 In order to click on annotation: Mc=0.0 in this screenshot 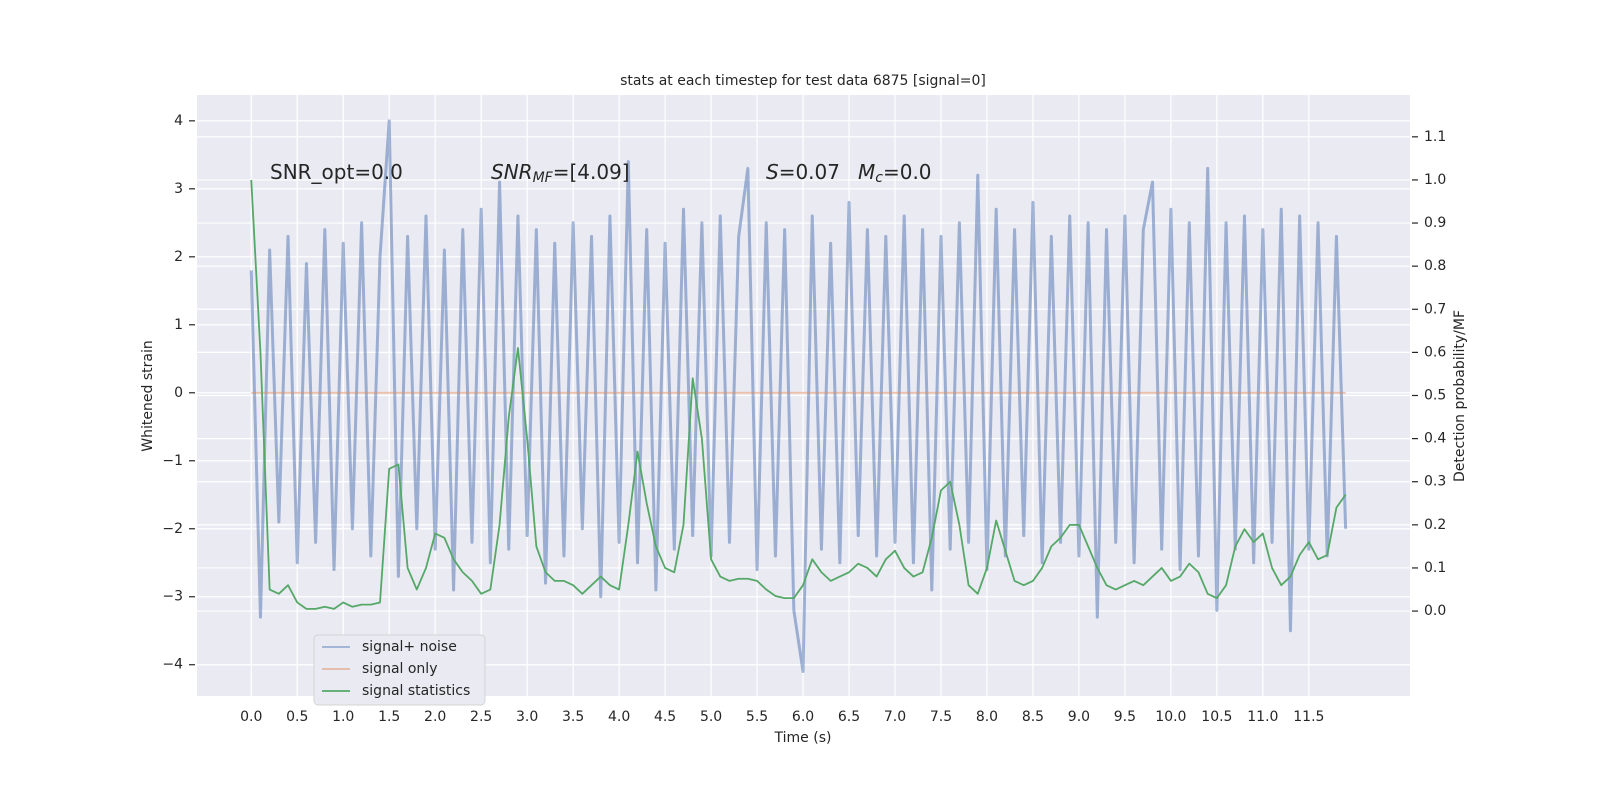, I will do `click(895, 173)`.